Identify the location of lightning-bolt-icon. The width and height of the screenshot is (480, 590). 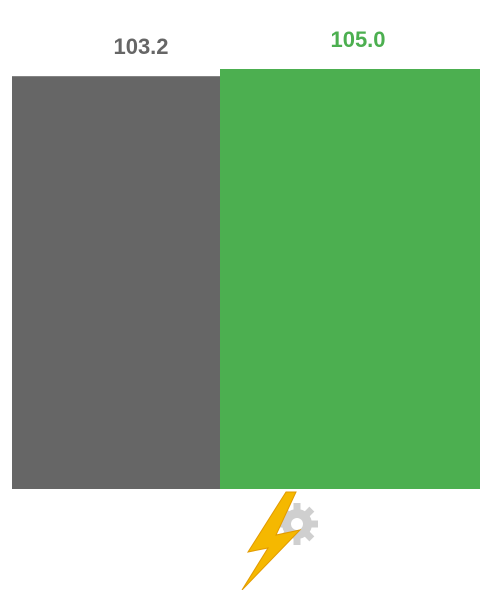
(271, 540).